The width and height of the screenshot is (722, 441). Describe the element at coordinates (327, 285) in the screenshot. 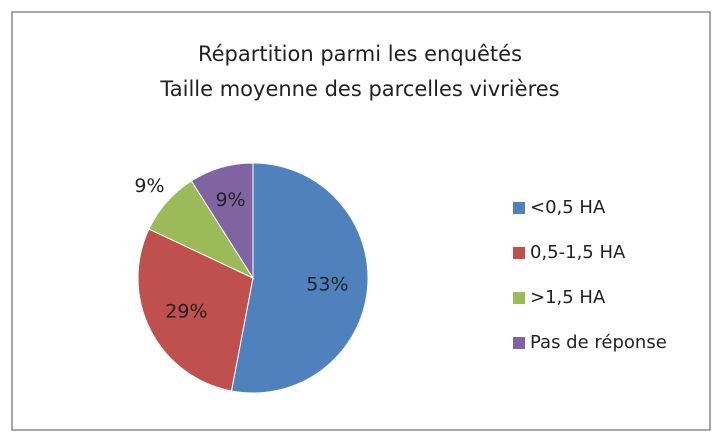

I see `data-label: 53%` at that location.